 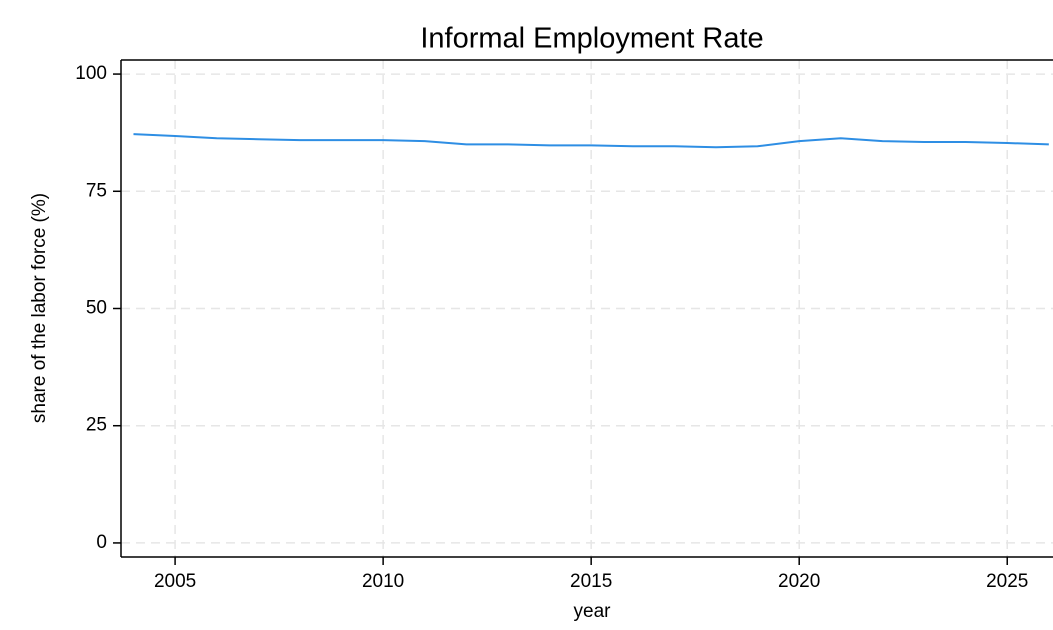 What do you see at coordinates (1007, 581) in the screenshot?
I see `x-tick-label: 2025` at bounding box center [1007, 581].